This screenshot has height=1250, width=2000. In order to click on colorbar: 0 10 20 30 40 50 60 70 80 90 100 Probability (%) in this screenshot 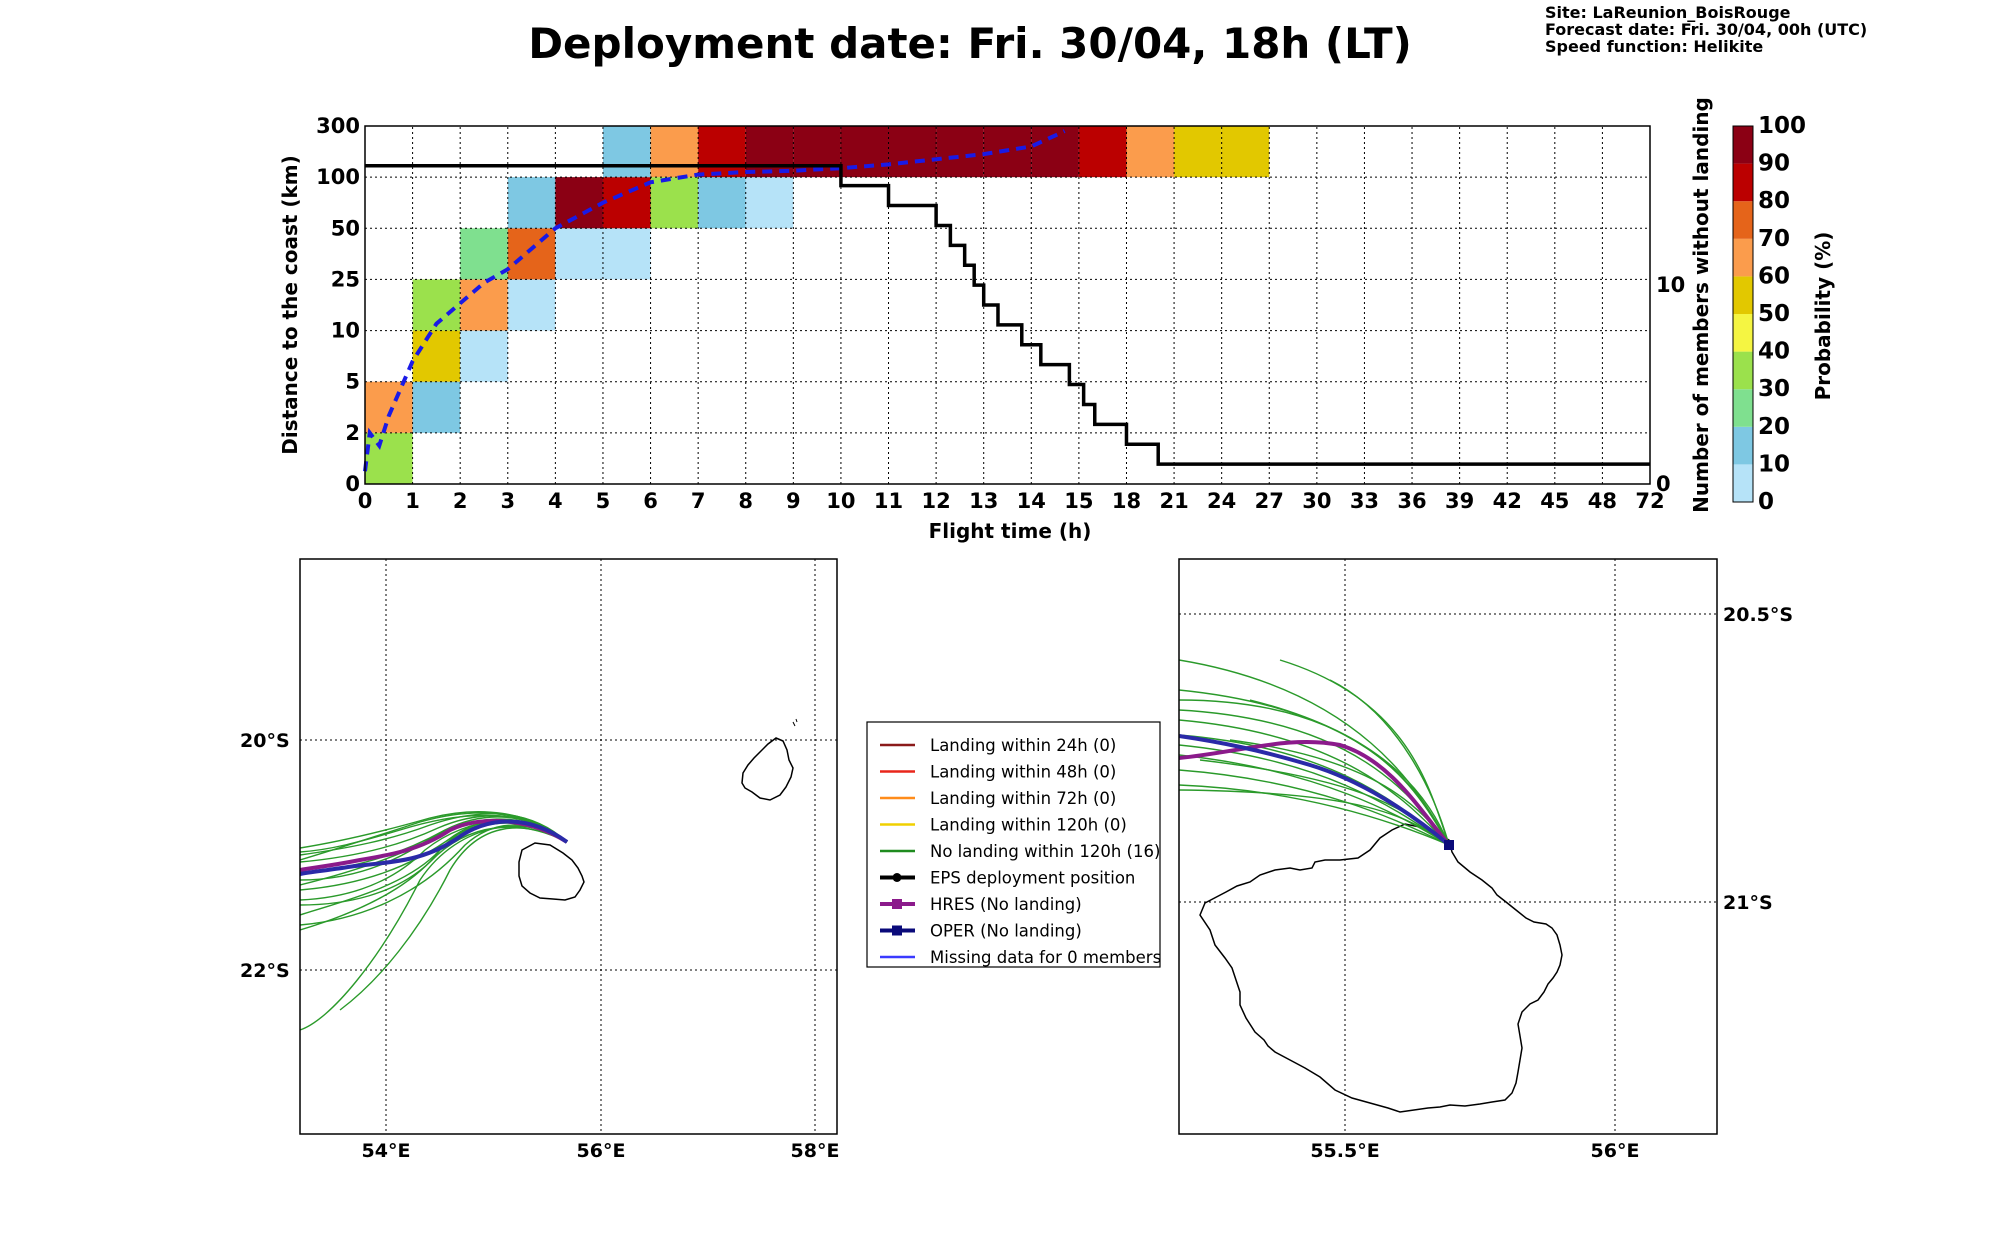, I will do `click(1783, 314)`.